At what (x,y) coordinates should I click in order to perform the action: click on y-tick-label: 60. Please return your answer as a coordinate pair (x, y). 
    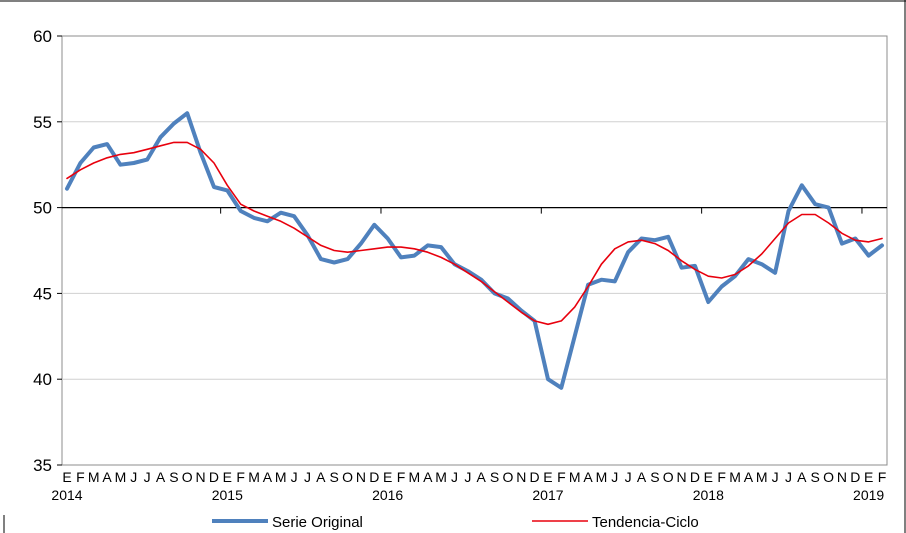
    Looking at the image, I should click on (42, 36).